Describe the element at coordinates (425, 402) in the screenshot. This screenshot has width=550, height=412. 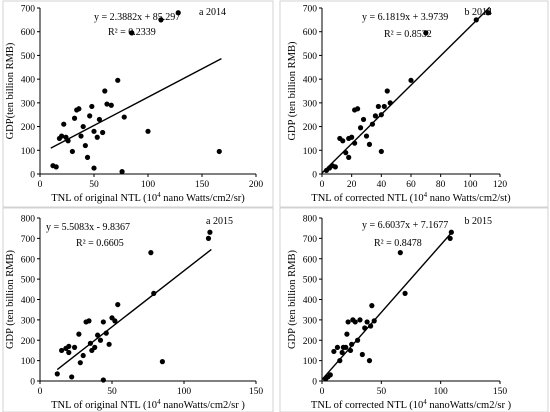
I see `chart-4-x-axis-label-sup: 4` at that location.